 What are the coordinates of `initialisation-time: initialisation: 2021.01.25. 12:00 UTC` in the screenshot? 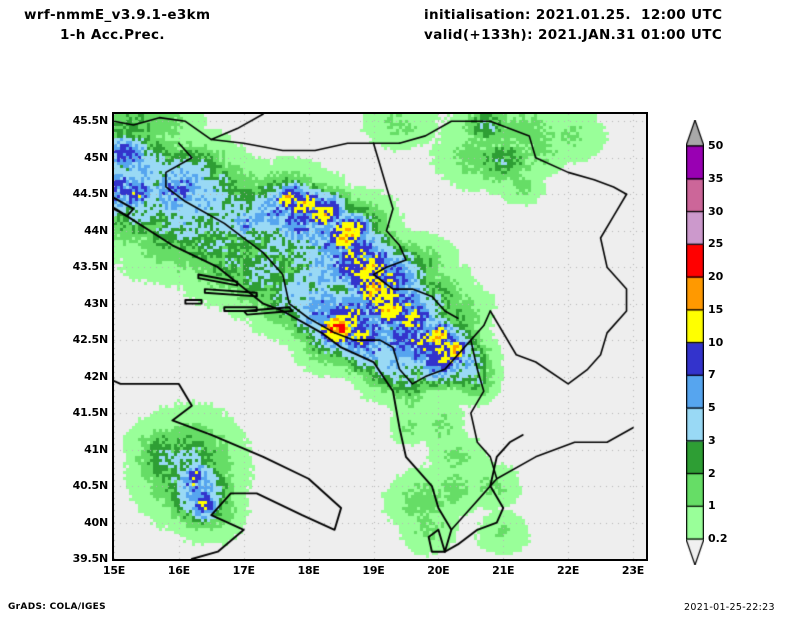 It's located at (573, 15).